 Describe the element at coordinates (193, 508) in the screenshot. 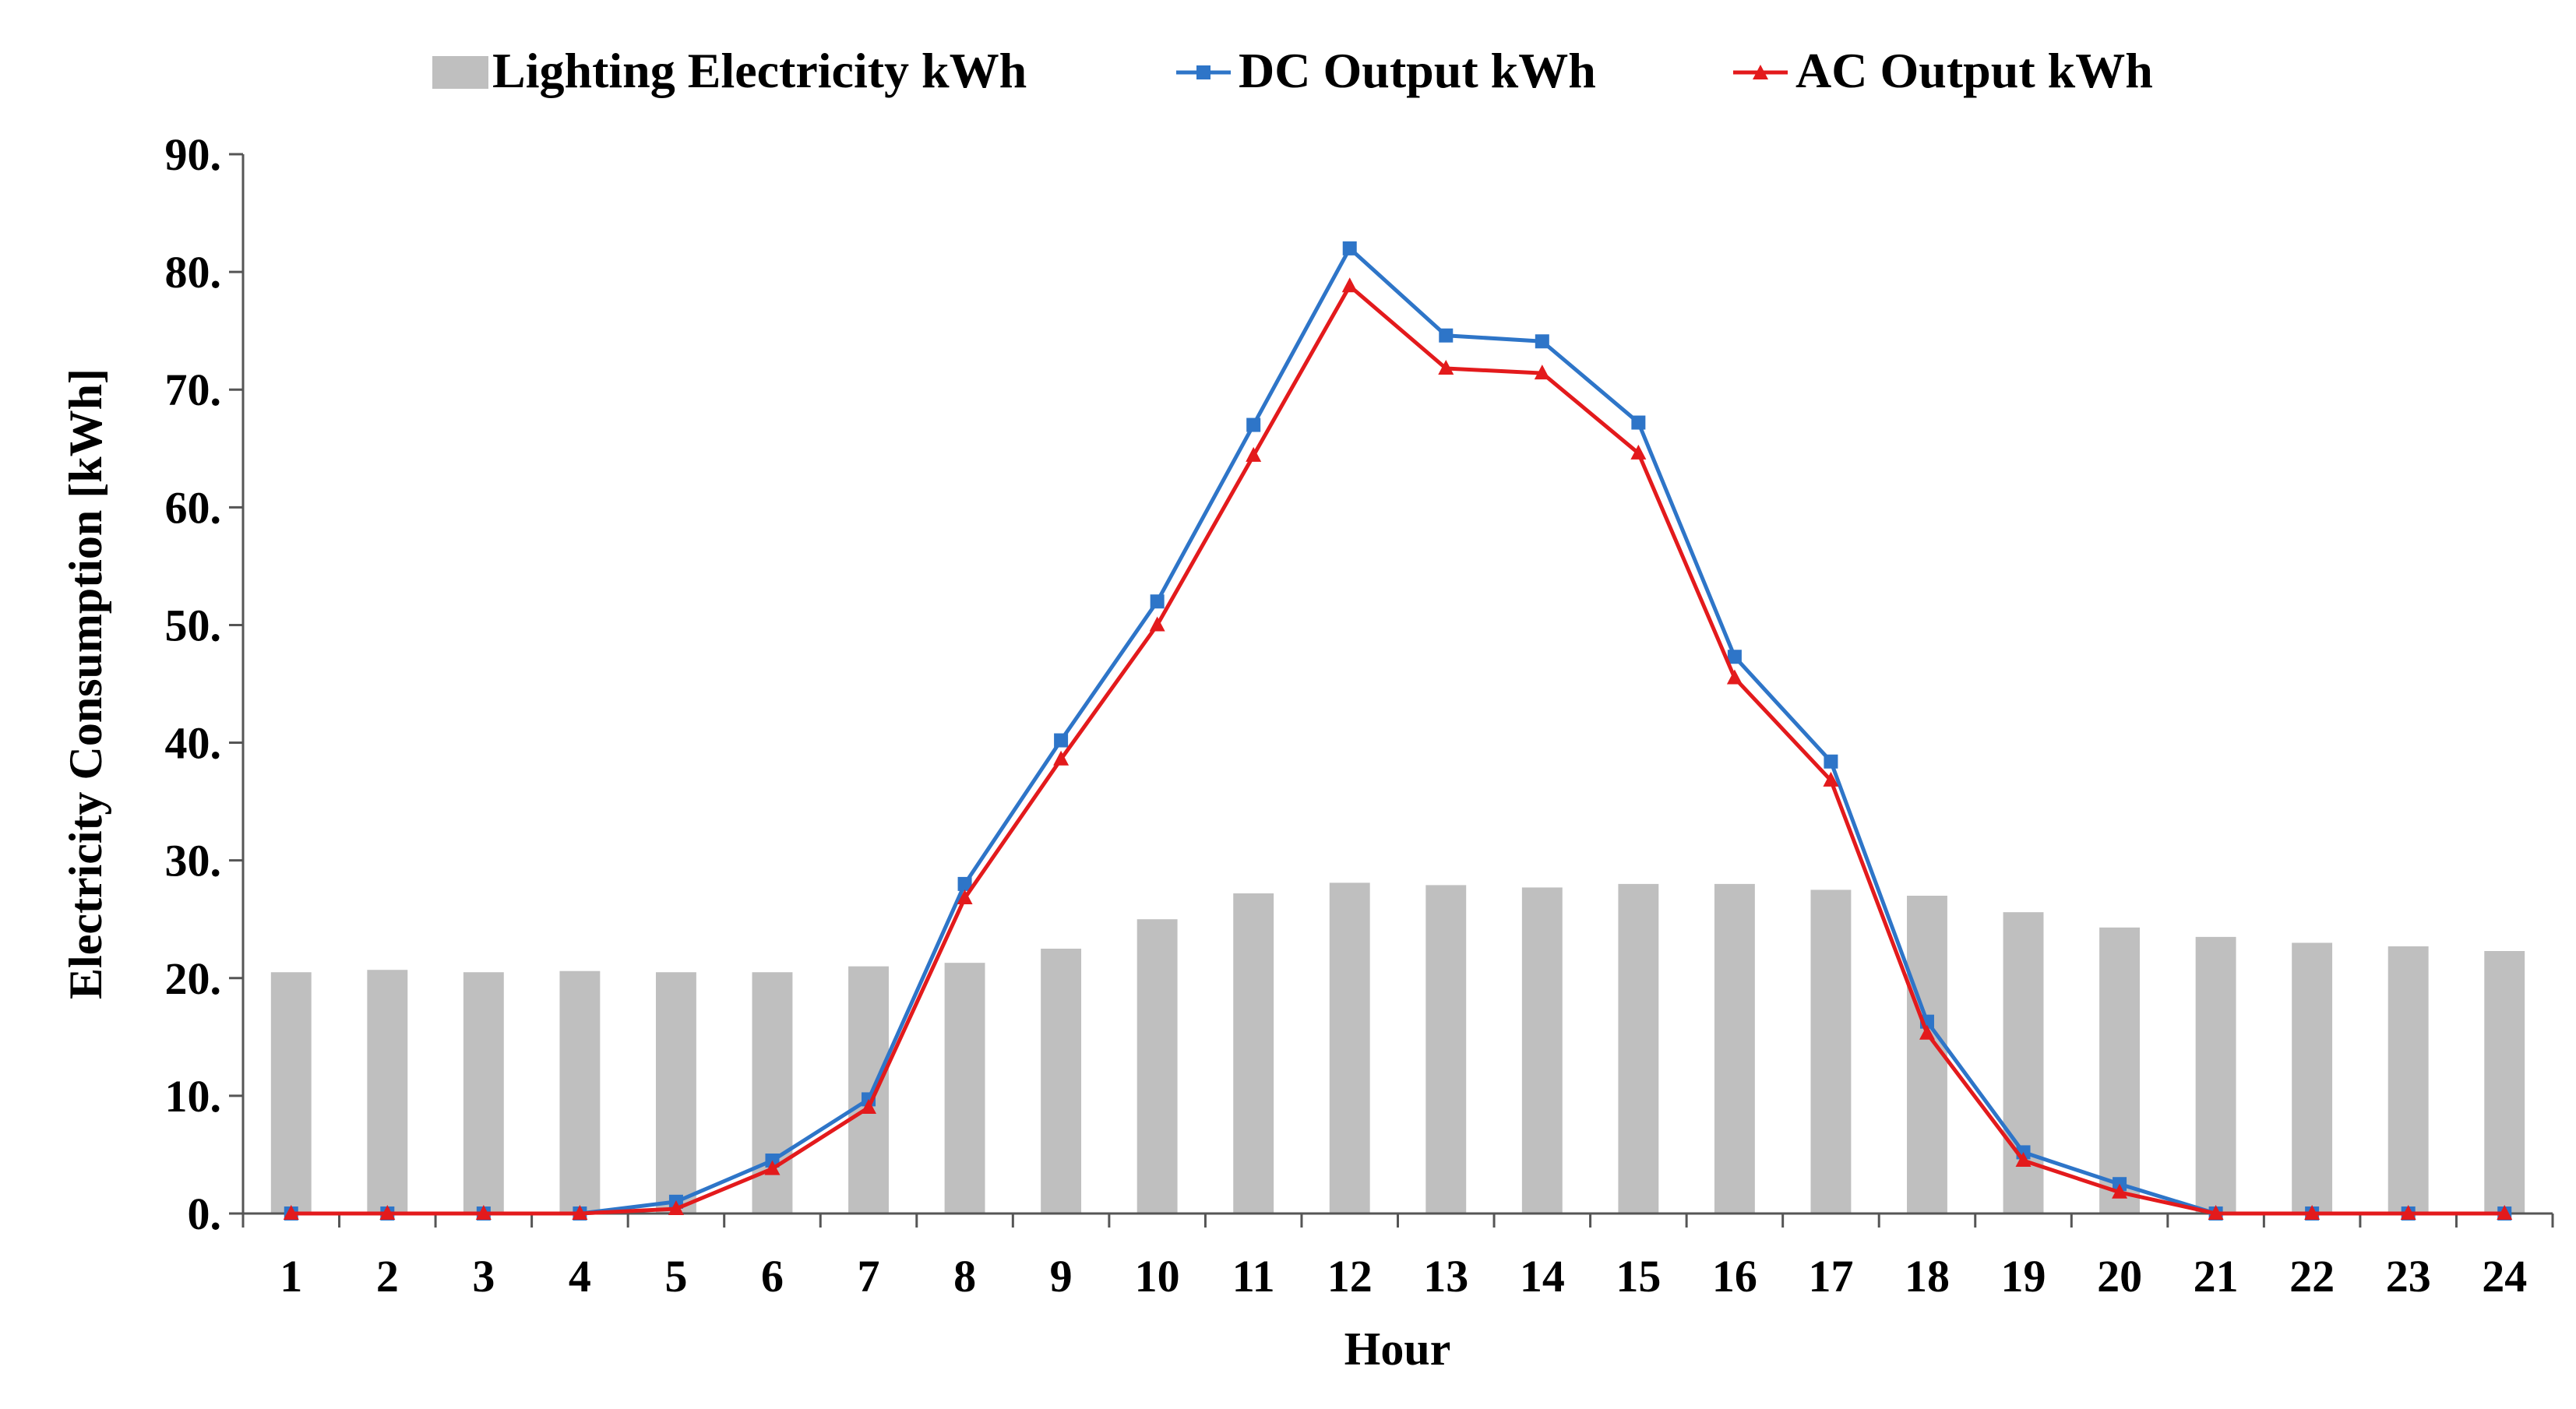

I see `y-tick-label: 60.` at that location.